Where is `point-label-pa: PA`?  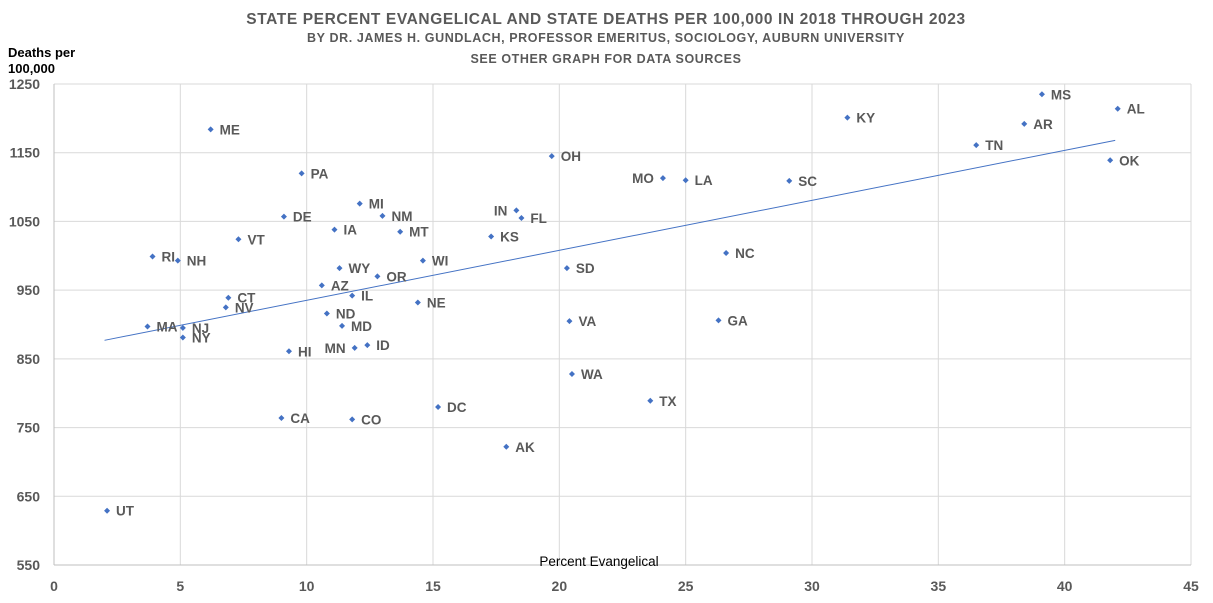
point-label-pa: PA is located at coordinates (320, 173).